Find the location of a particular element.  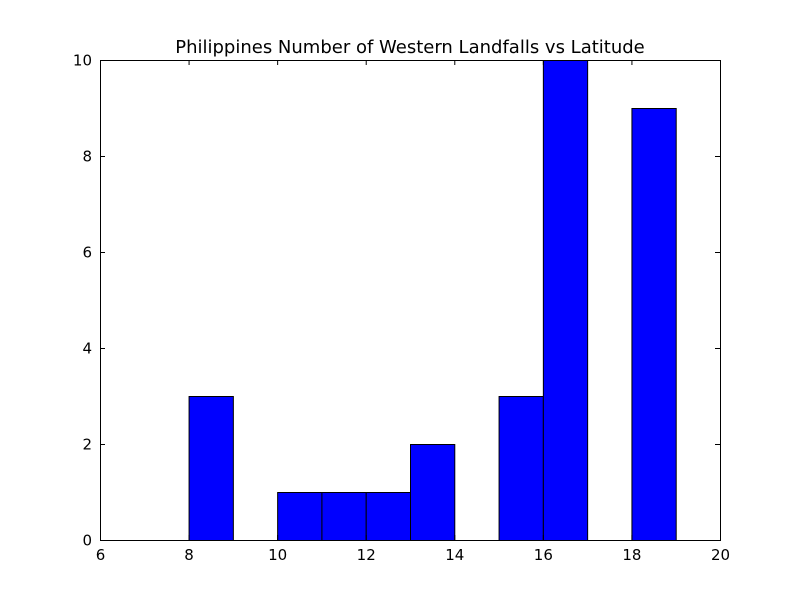

y-tick-label-3: 6 is located at coordinates (87, 253).